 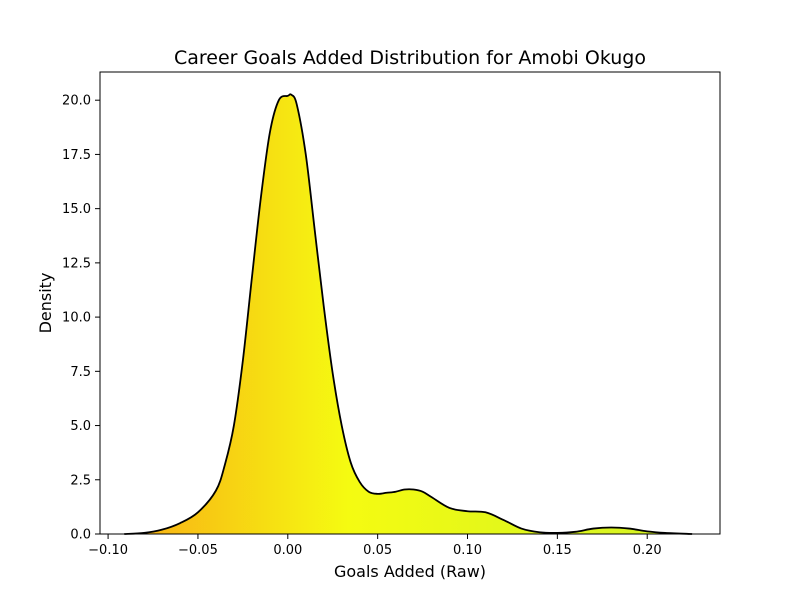 I want to click on x-tick-label: 0.05, so click(x=377, y=550).